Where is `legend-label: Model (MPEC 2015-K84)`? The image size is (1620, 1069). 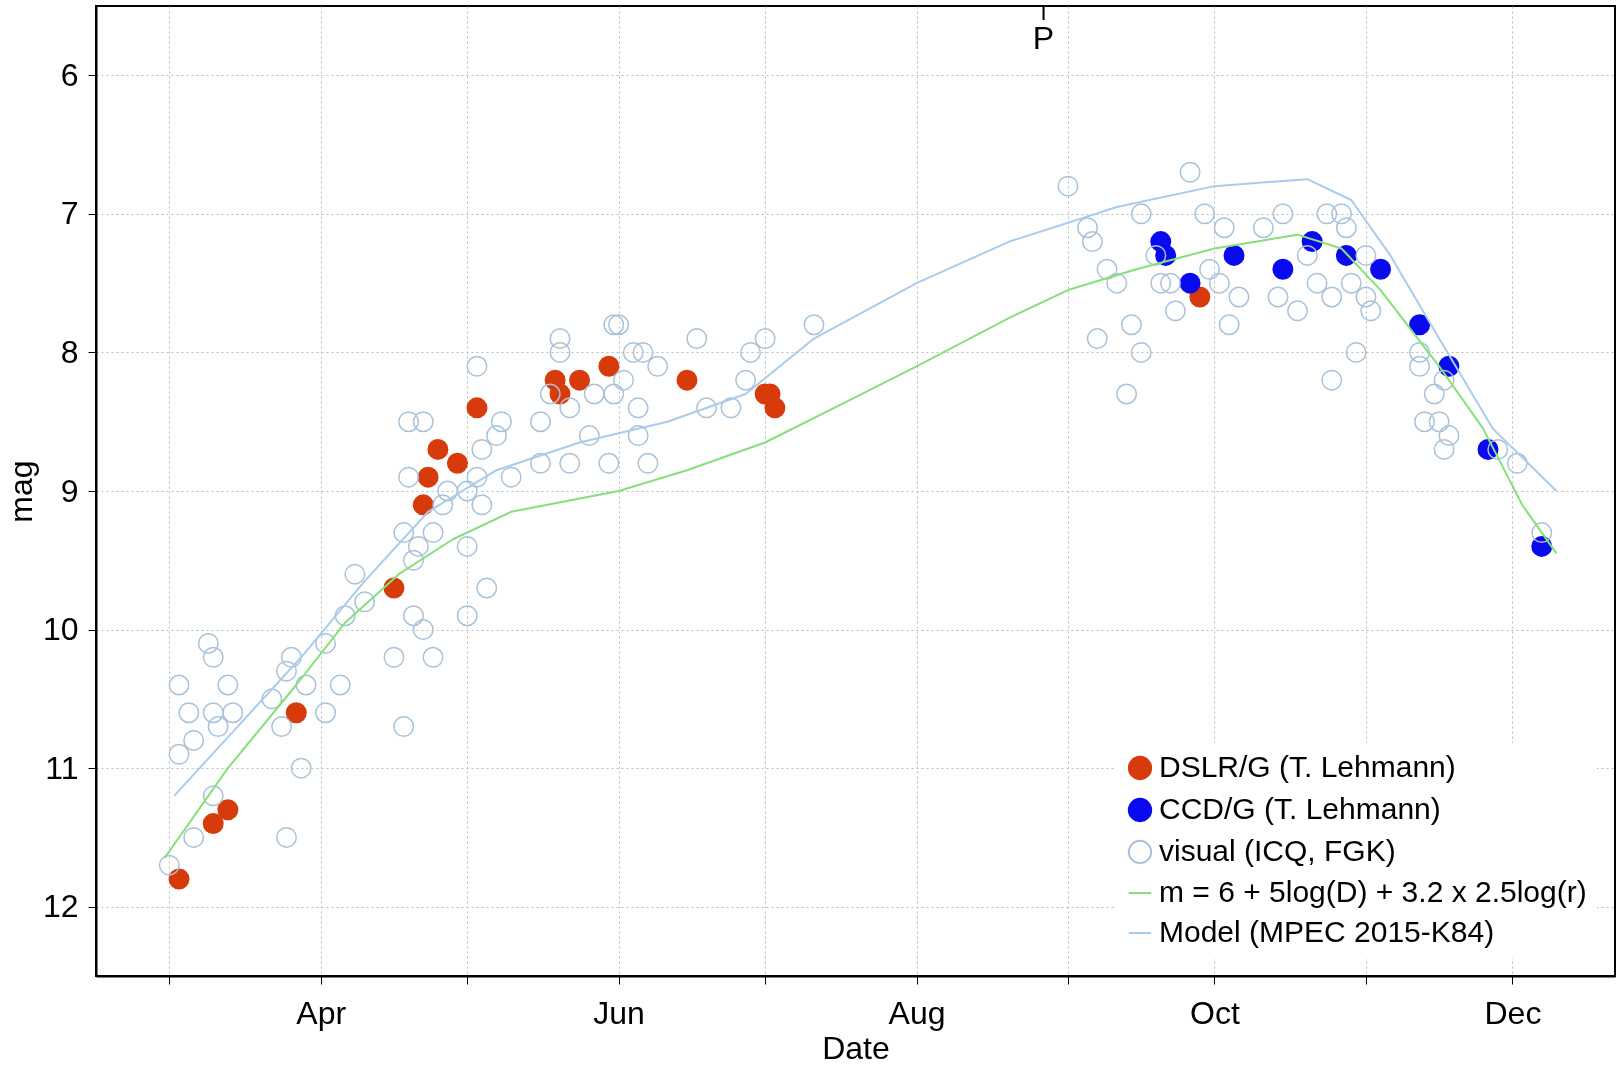
legend-label: Model (MPEC 2015-K84) is located at coordinates (1327, 931).